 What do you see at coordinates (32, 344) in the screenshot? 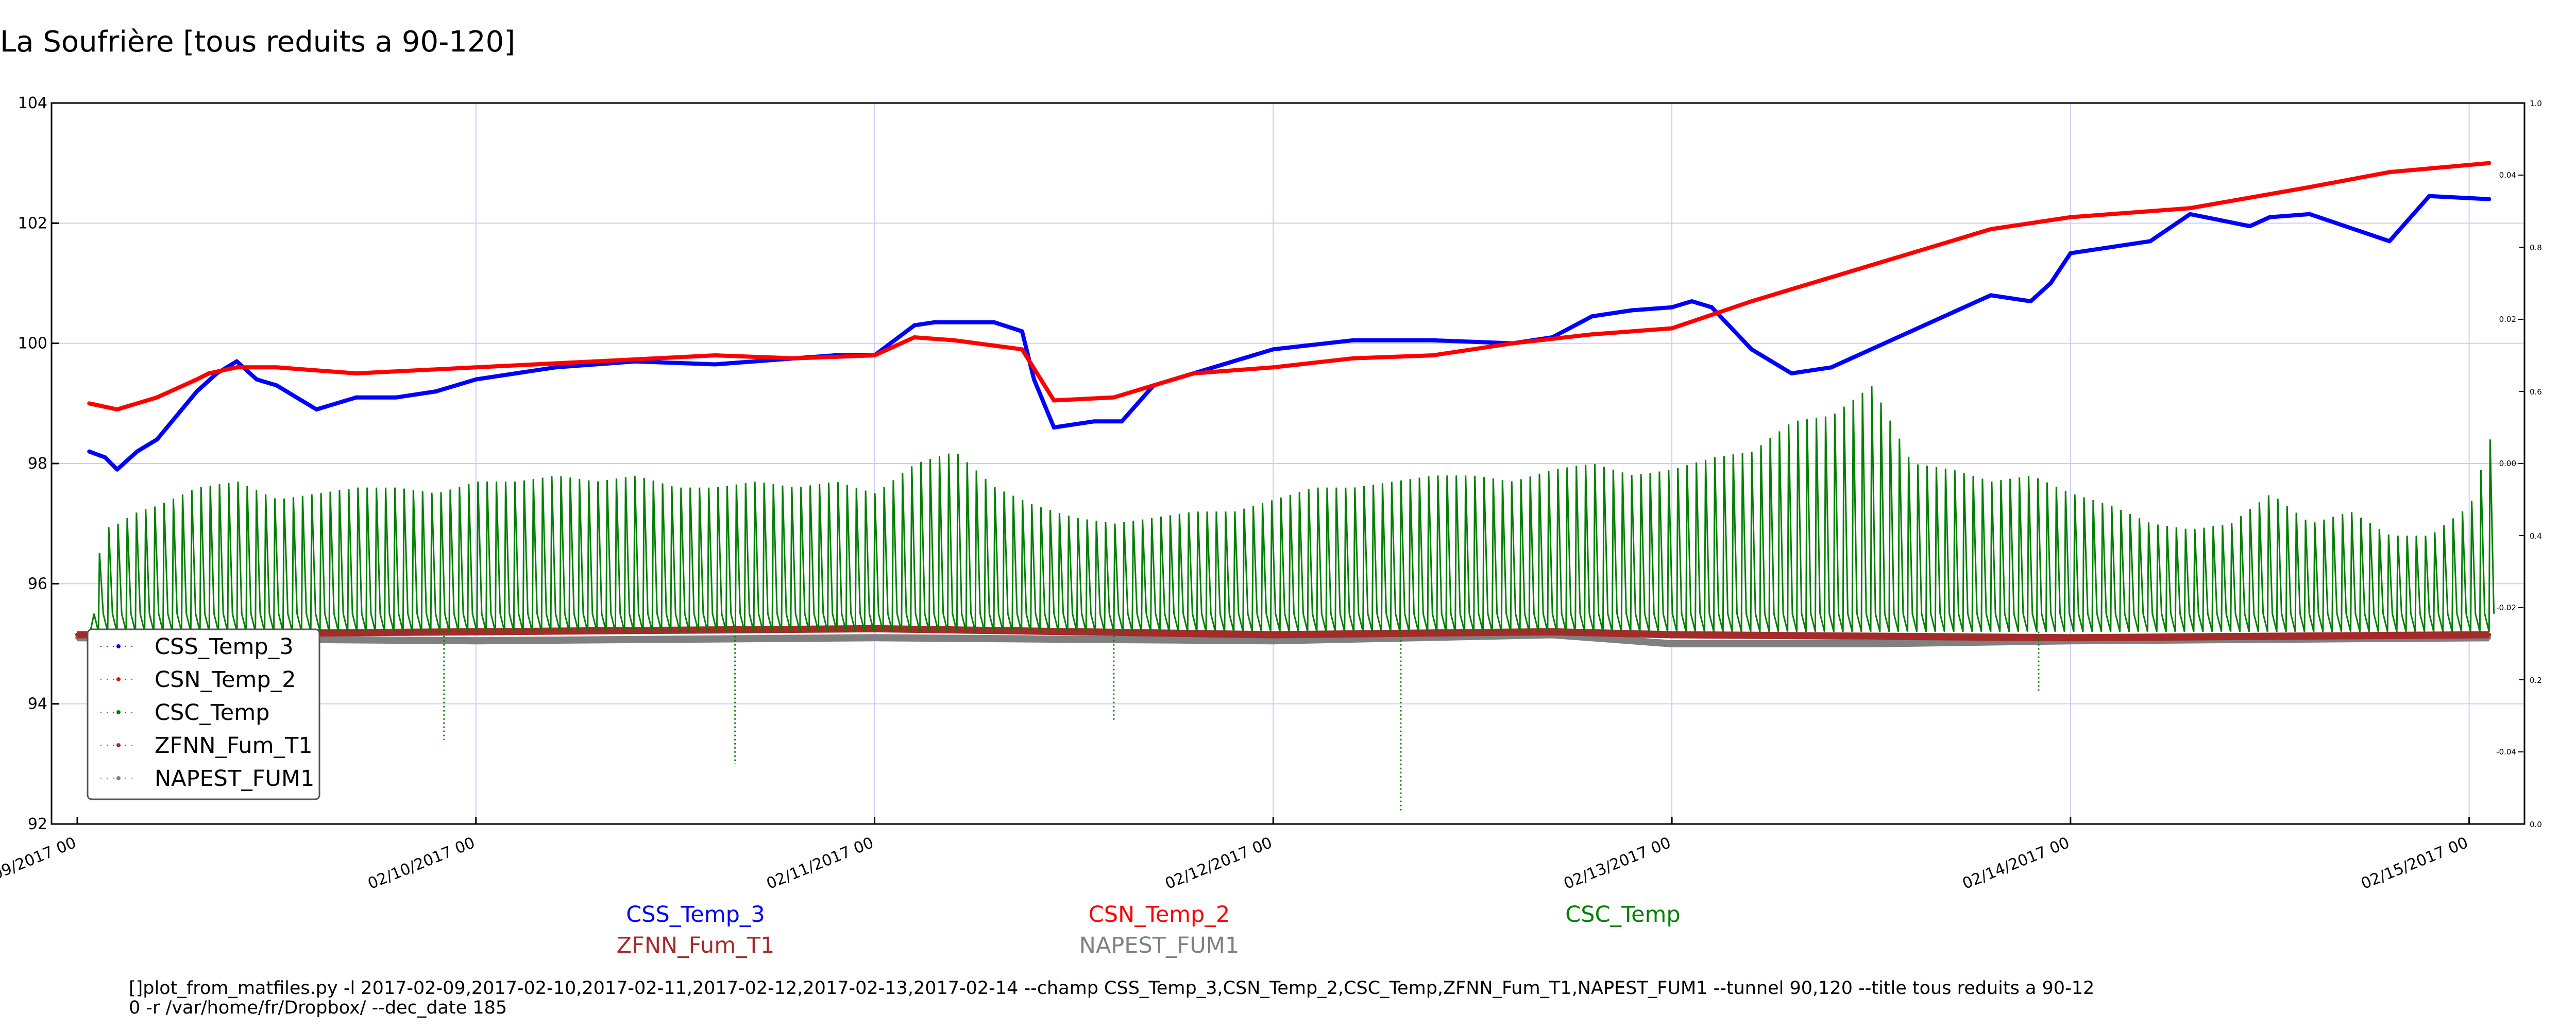
I see `y-tick-label: 100` at bounding box center [32, 344].